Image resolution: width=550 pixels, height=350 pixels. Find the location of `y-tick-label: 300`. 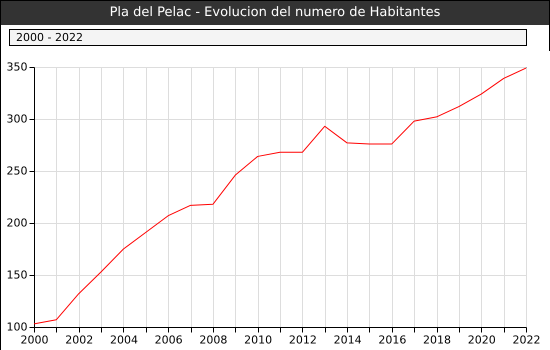

y-tick-label: 300 is located at coordinates (17, 119).